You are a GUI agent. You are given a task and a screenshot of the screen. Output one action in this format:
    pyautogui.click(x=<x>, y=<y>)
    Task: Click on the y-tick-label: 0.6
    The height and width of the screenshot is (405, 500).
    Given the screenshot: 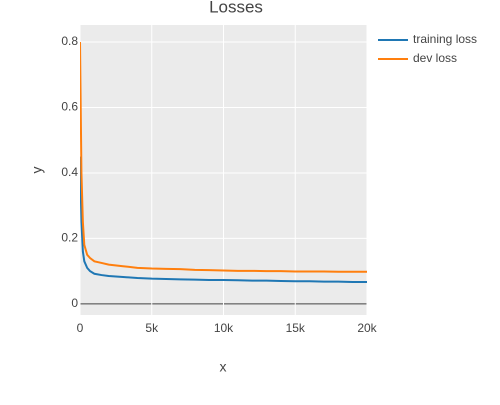 What is the action you would take?
    pyautogui.click(x=69, y=107)
    